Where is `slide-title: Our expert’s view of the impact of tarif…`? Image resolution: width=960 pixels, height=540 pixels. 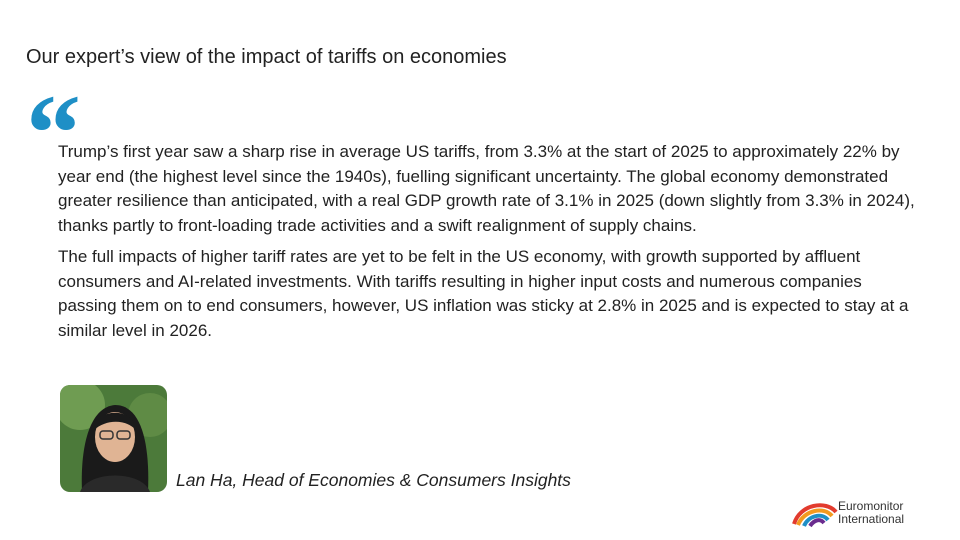 slide-title: Our expert’s view of the impact of tarif… is located at coordinates (266, 57).